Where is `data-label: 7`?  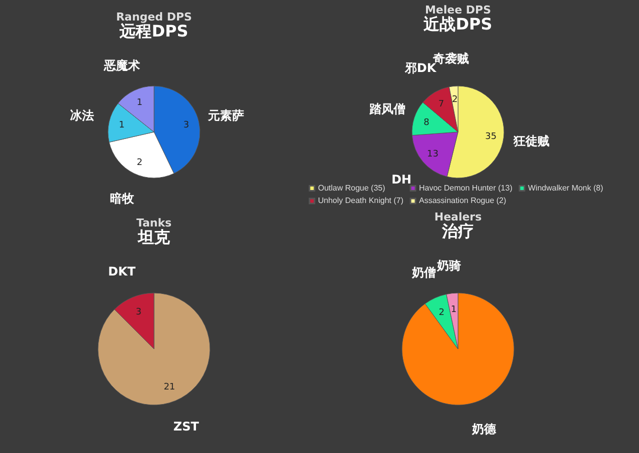
data-label: 7 is located at coordinates (441, 104).